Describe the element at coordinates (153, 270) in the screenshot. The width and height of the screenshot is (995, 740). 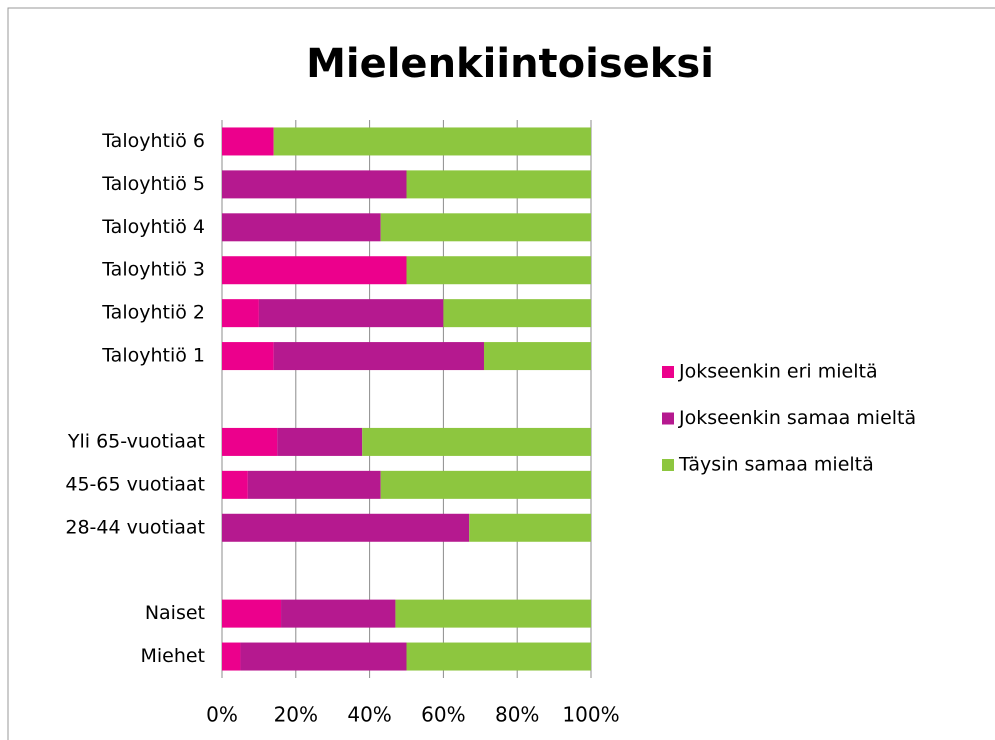
I see `y-tick-label: Taloyhtiö 3` at that location.